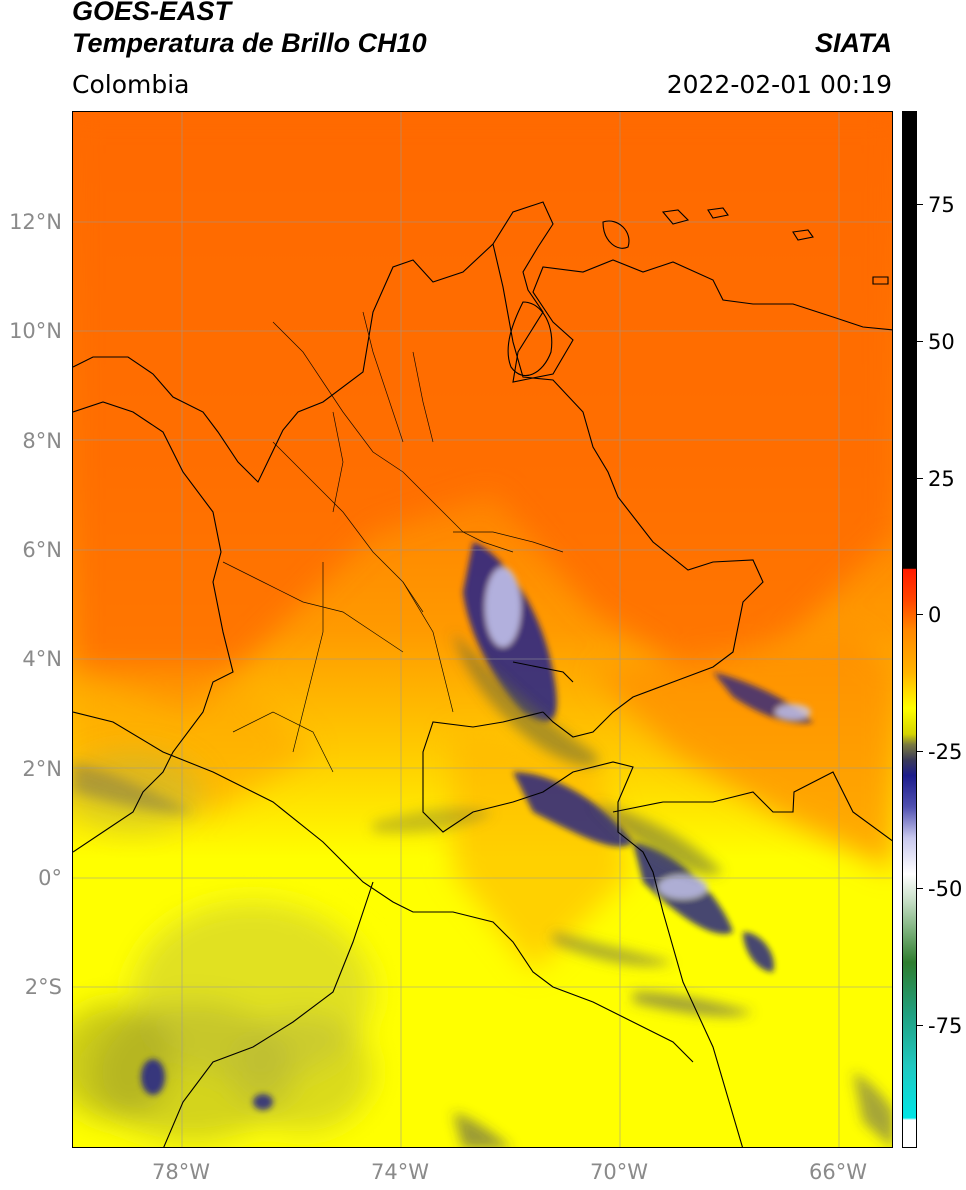 This screenshot has width=966, height=1190. I want to click on colorbar-gradient, so click(909, 629).